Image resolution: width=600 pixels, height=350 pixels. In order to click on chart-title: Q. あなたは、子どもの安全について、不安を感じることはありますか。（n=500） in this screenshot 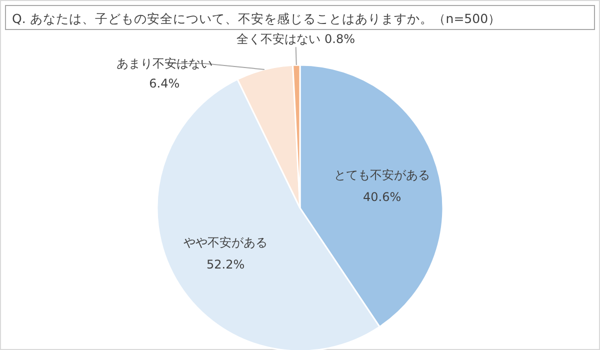, I will do `click(257, 18)`.